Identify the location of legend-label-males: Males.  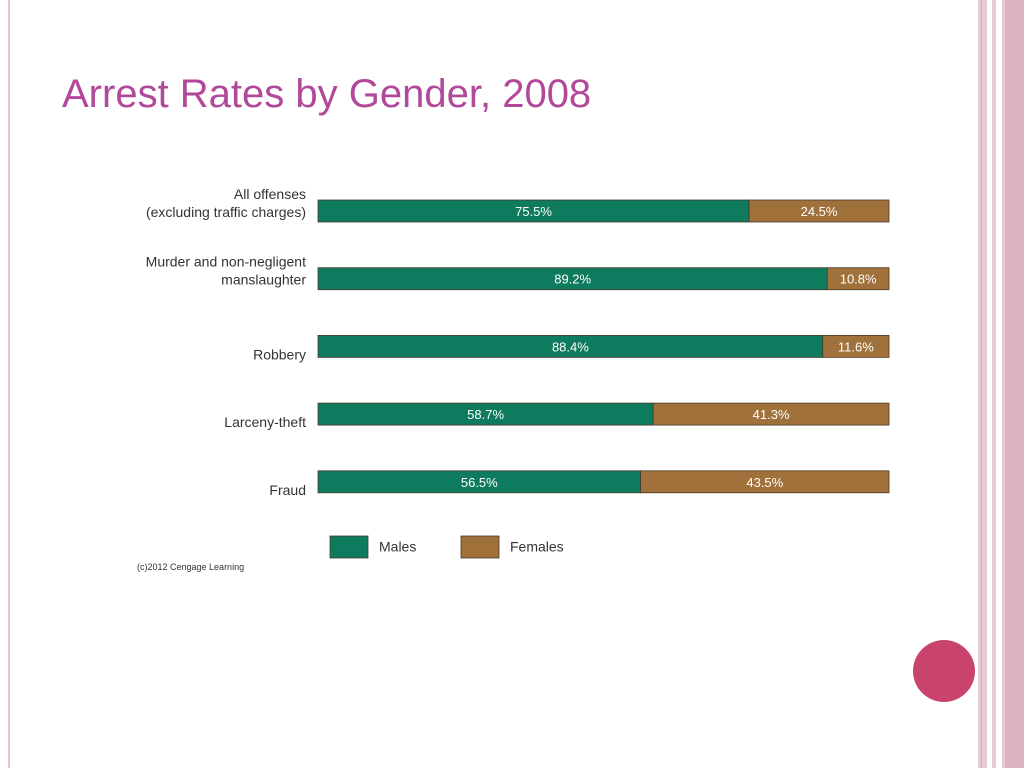
(397, 547).